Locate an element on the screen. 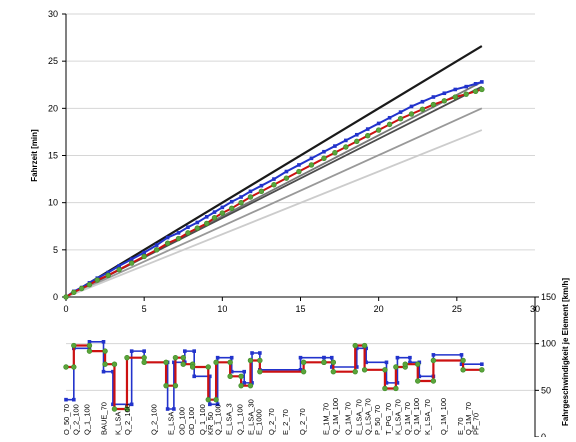  y-tick-label: 30 is located at coordinates (53, 14).